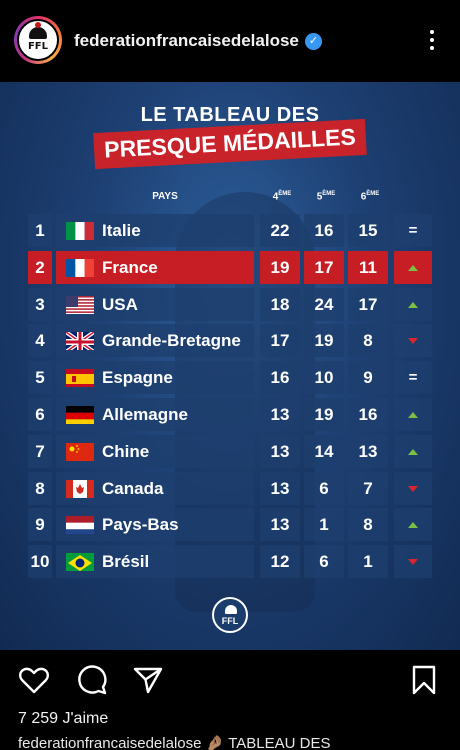 Image resolution: width=460 pixels, height=750 pixels. Describe the element at coordinates (80, 561) in the screenshot. I see `flag-br-sil-icon` at that location.